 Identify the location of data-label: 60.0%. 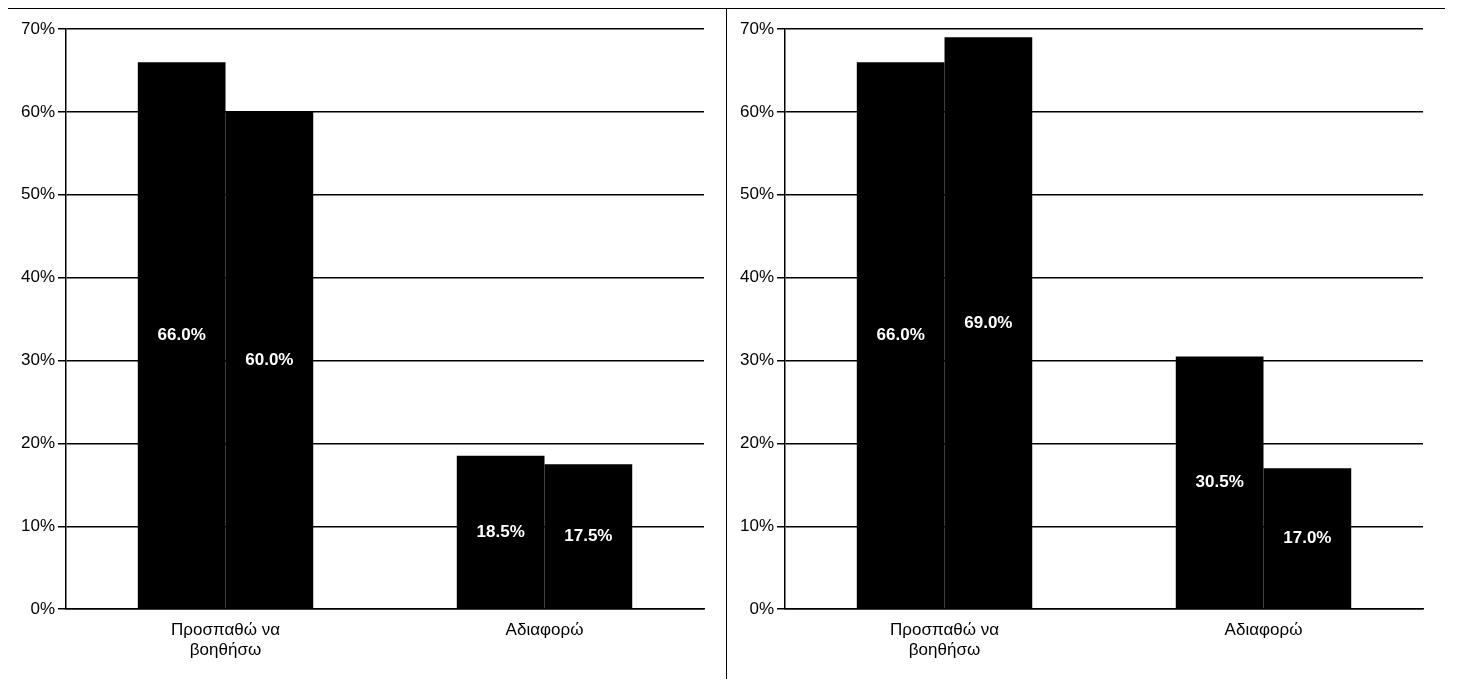
(269, 359).